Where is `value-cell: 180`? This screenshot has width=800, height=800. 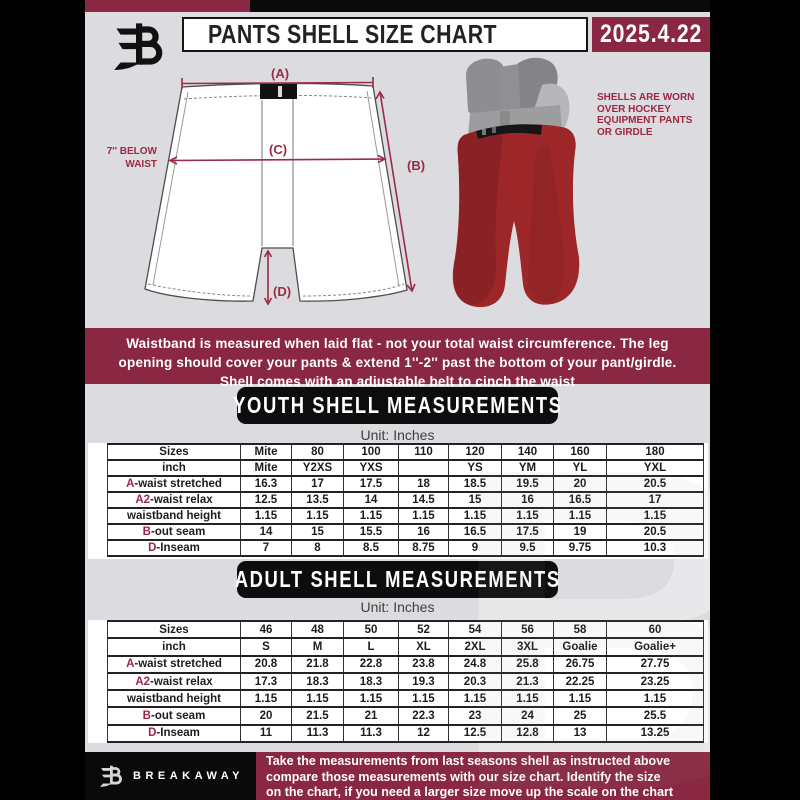
value-cell: 180 is located at coordinates (655, 452).